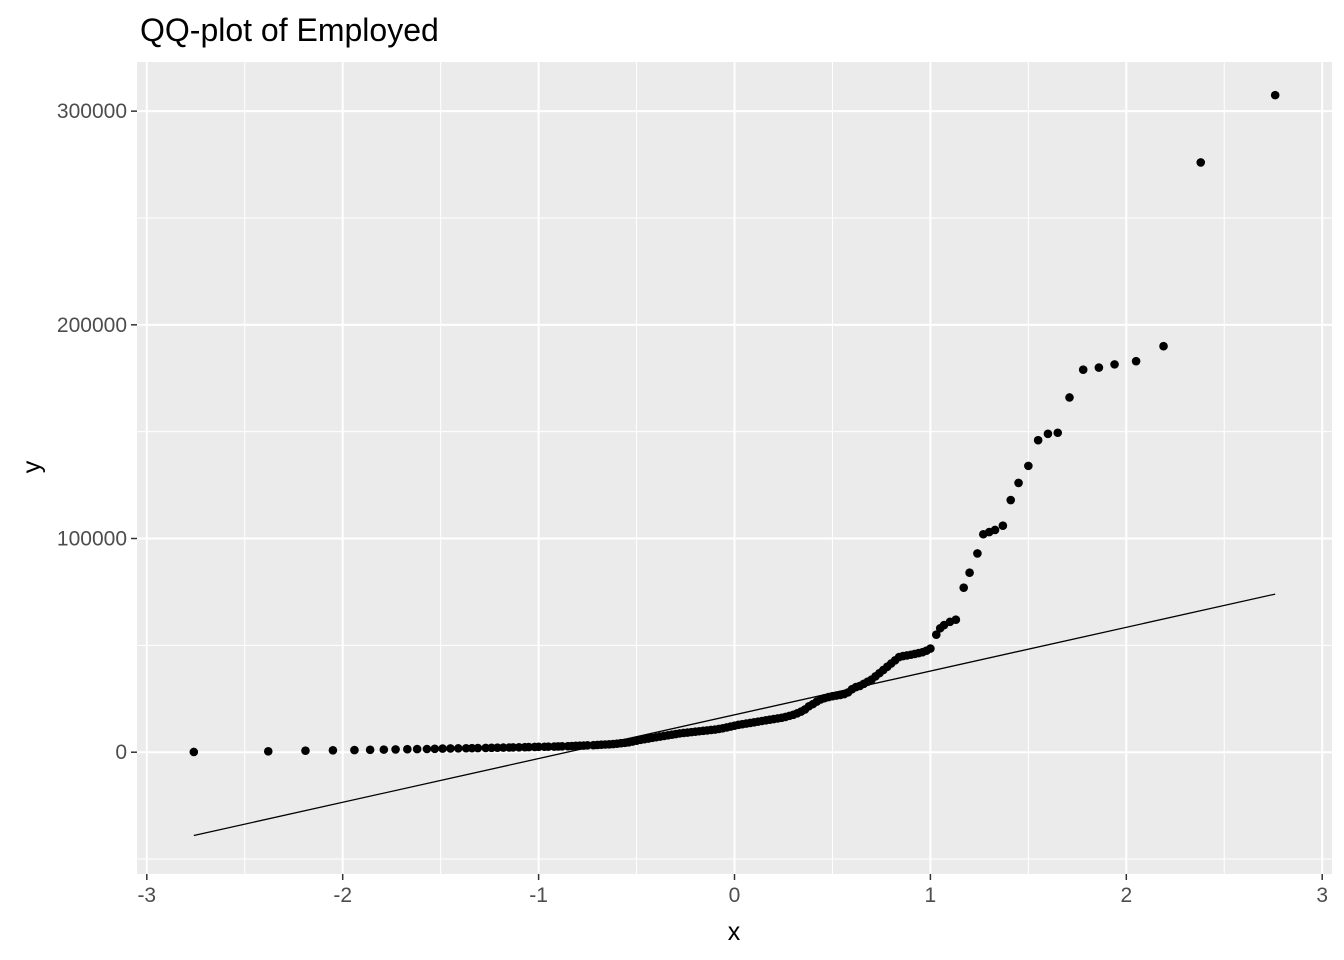 The image size is (1344, 960). What do you see at coordinates (97, 432) in the screenshot?
I see `y-axis-ticks: 0 100000 200000 300000` at bounding box center [97, 432].